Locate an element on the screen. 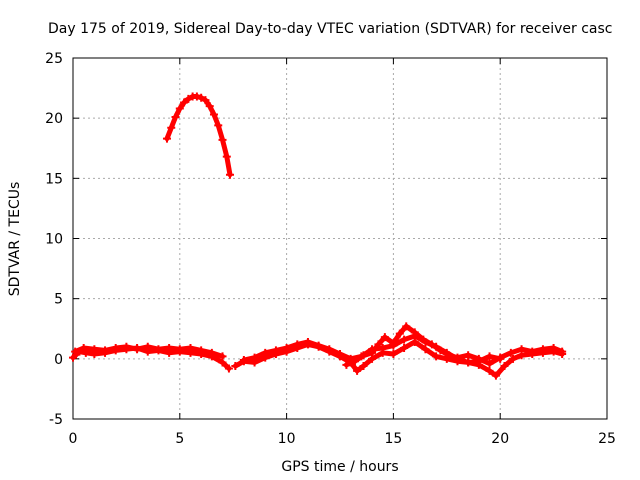  x-axis-label: GPS time / hours is located at coordinates (339, 467).